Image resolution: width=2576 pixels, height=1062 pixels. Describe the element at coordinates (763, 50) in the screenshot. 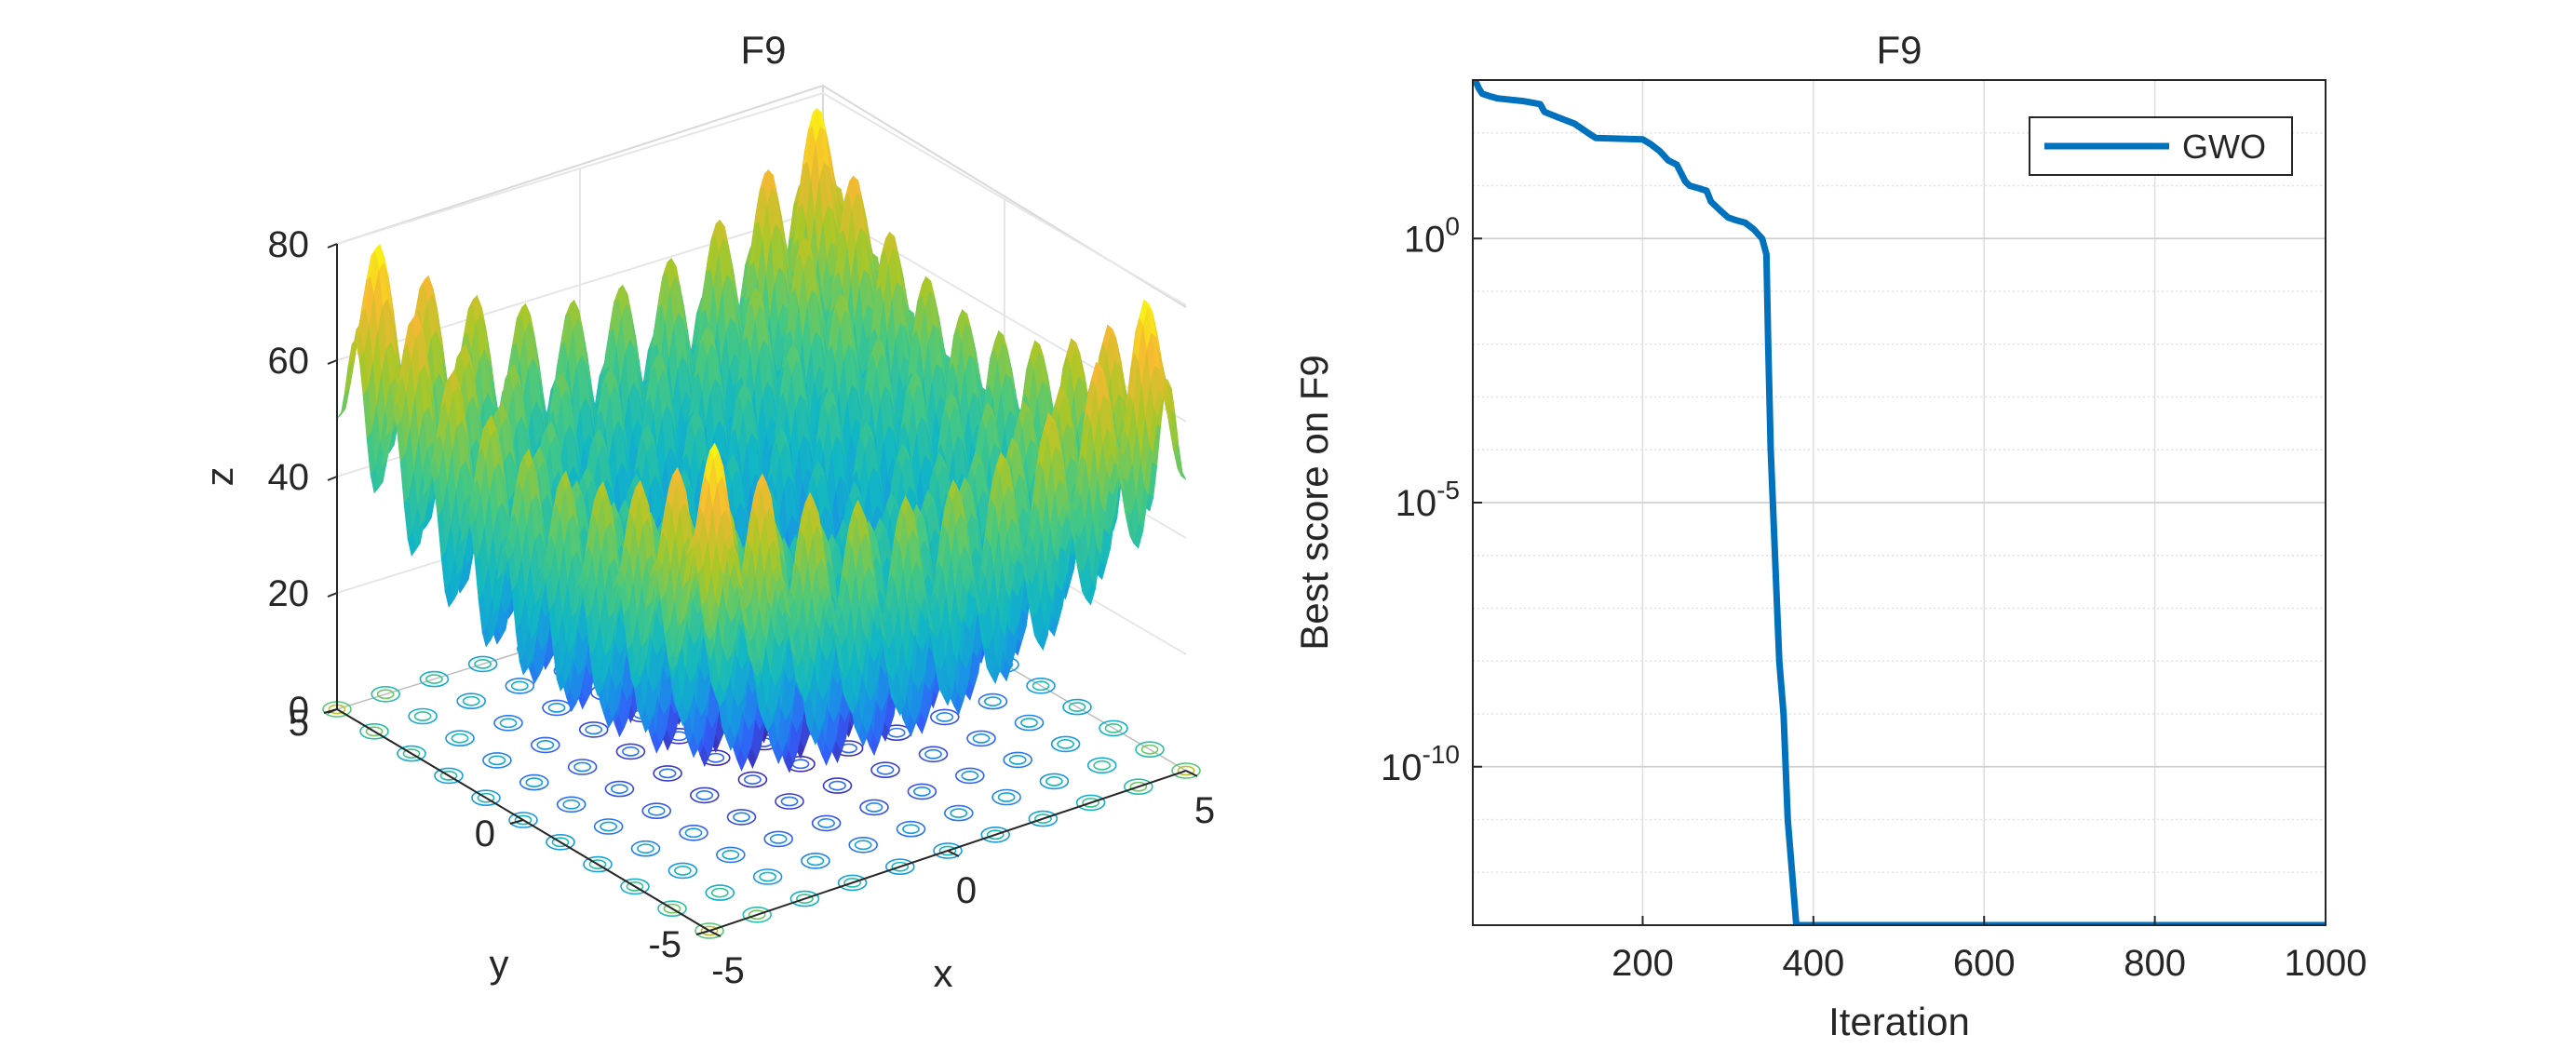

I see `surface-title: F9` at that location.